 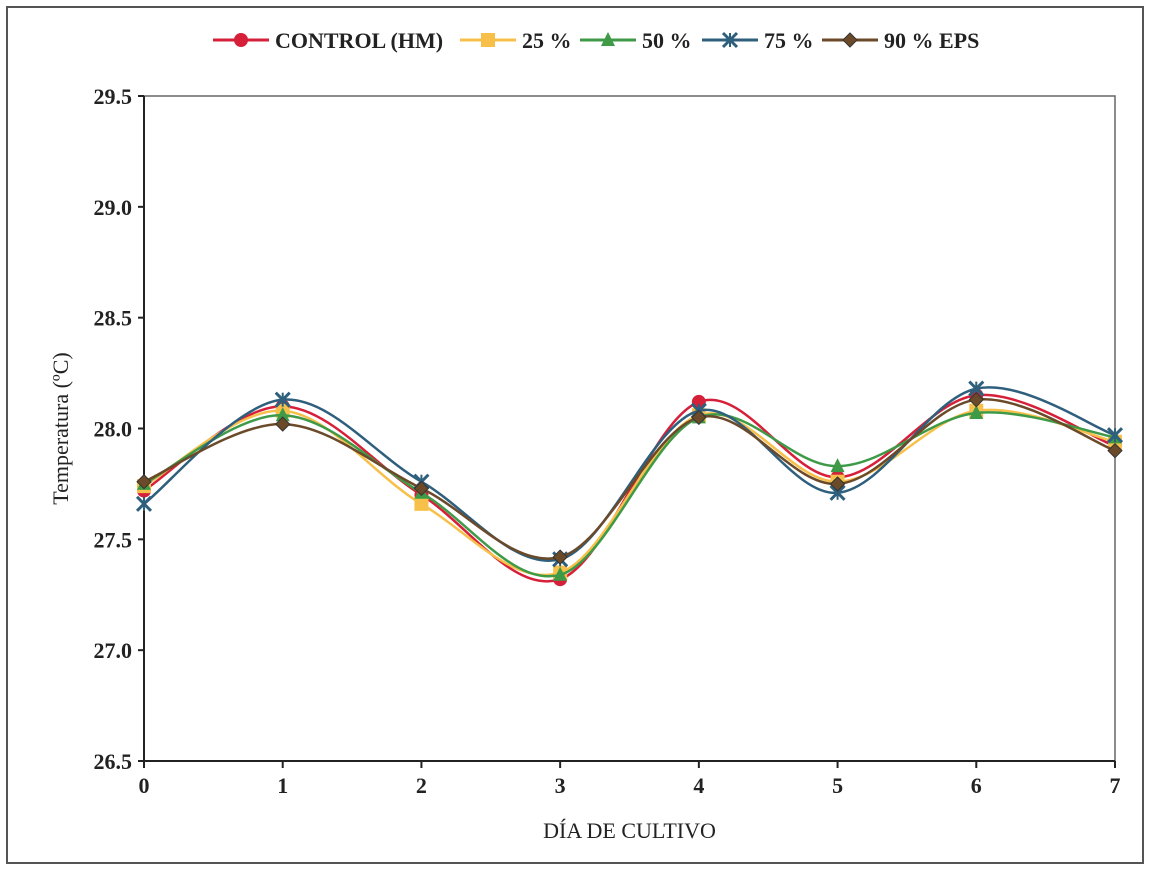 I want to click on y-tick-label: 27.5, so click(x=113, y=539).